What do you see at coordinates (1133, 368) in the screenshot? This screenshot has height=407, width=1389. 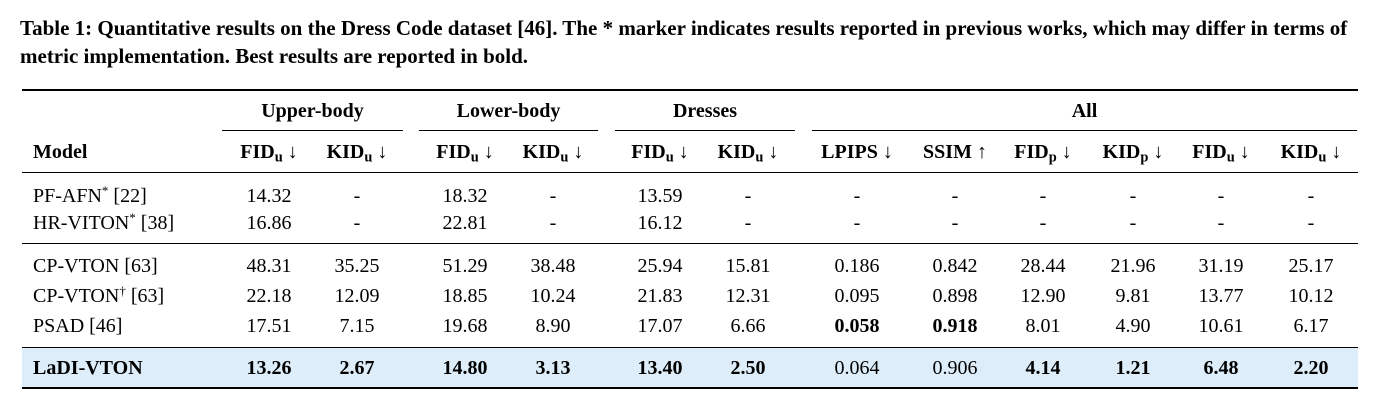 I see `cell: 1.21` at bounding box center [1133, 368].